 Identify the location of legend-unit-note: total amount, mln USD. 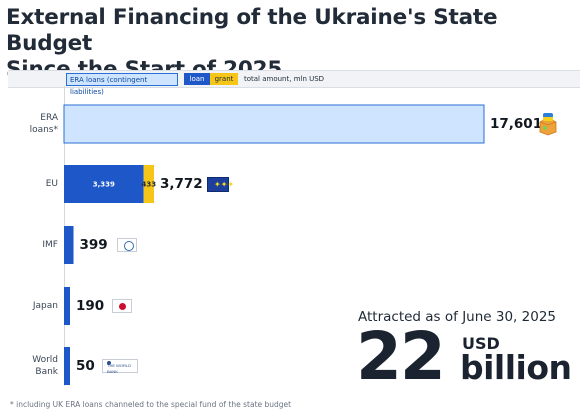
(284, 79).